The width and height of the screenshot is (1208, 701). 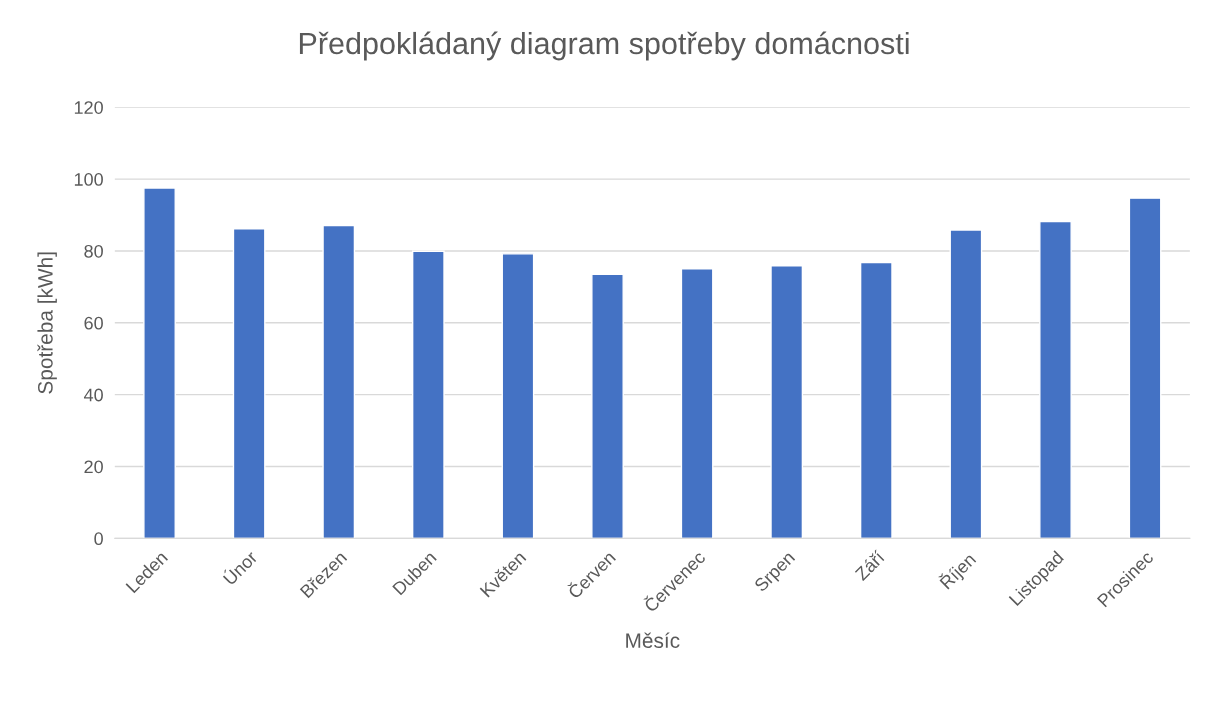 I want to click on y-tick-label: 120, so click(x=88, y=107).